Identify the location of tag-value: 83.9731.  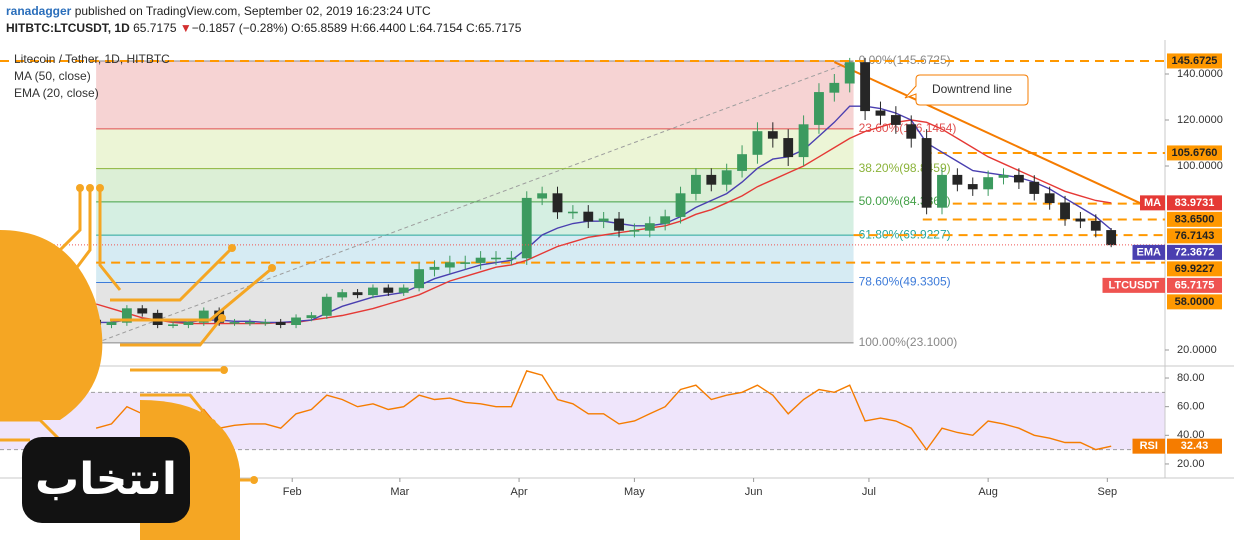
(1195, 203).